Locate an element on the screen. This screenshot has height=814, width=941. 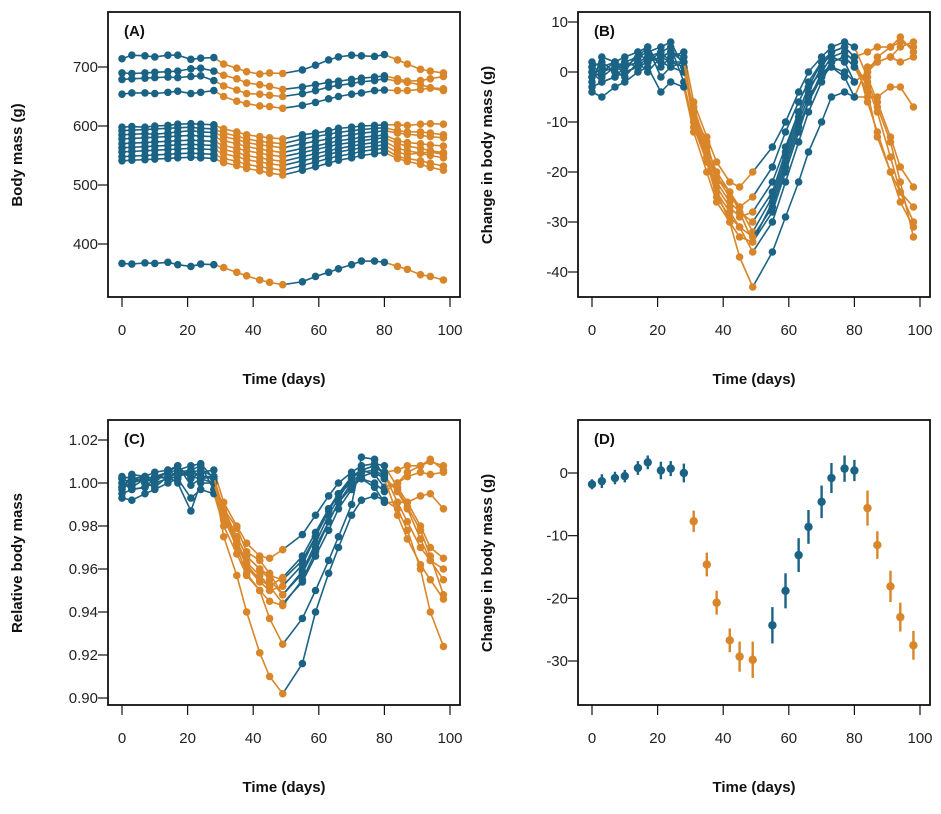
x-tick-label: 60 is located at coordinates (788, 738).